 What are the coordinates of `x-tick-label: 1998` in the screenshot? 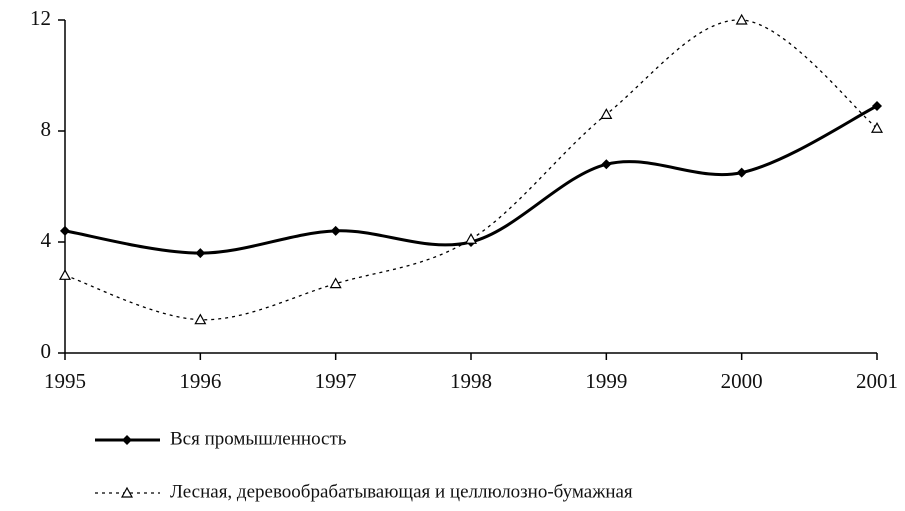 It's located at (471, 381).